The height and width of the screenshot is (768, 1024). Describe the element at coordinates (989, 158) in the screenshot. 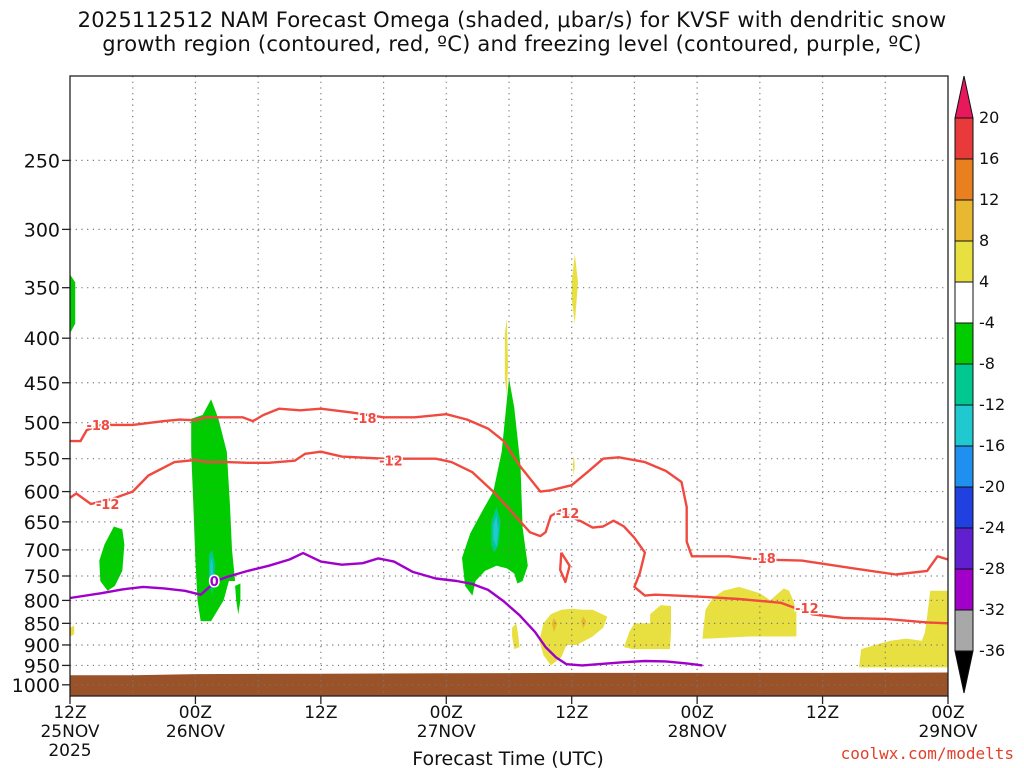

I see `colorbar-label-1: 16` at that location.